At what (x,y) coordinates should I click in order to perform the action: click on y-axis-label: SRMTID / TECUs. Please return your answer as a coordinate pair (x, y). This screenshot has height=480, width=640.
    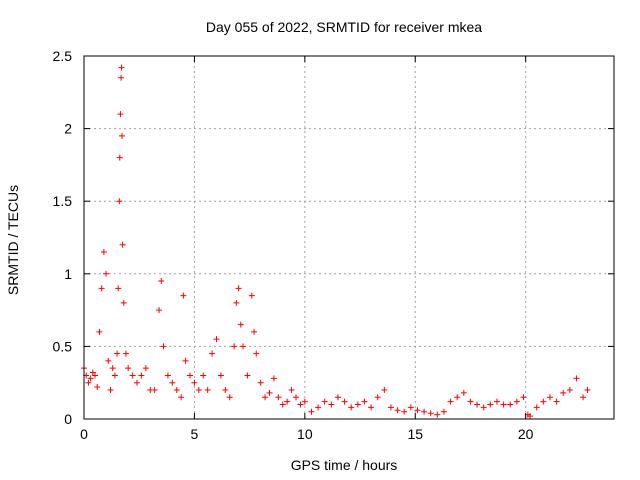
    Looking at the image, I should click on (13, 240).